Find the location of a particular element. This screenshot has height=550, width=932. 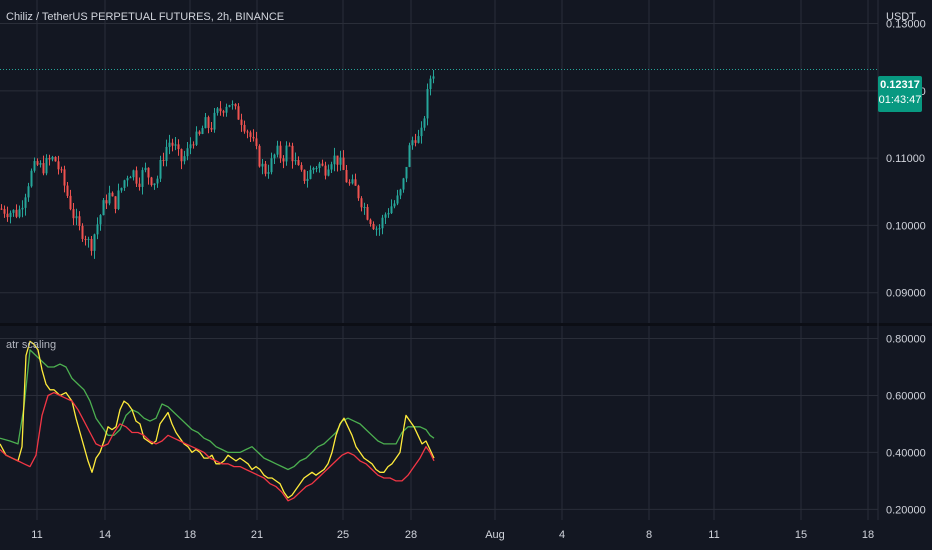

indicator-tick-label: 0.40000 is located at coordinates (906, 453).